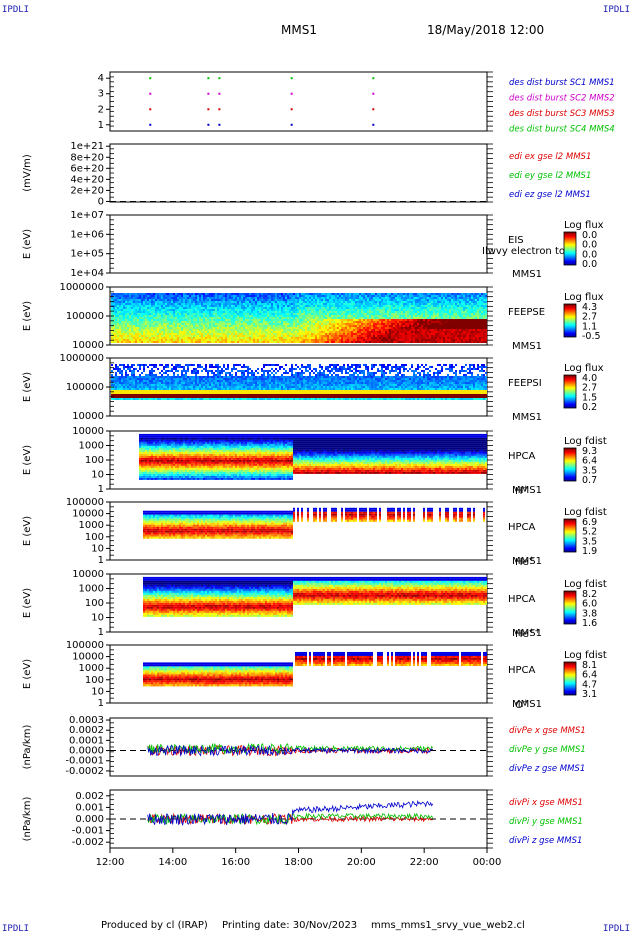 The height and width of the screenshot is (934, 630). Describe the element at coordinates (589, 326) in the screenshot. I see `colorbar-tick-label: 1.1` at that location.